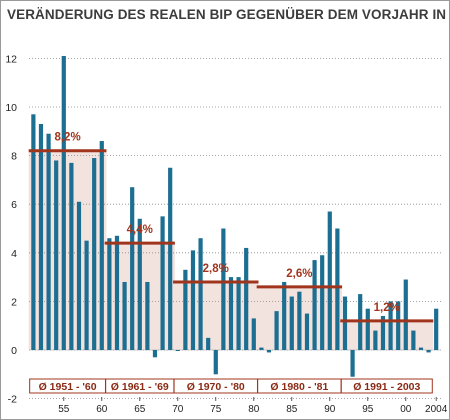 The width and height of the screenshot is (450, 420). I want to click on x-tick-label-75: 75, so click(216, 409).